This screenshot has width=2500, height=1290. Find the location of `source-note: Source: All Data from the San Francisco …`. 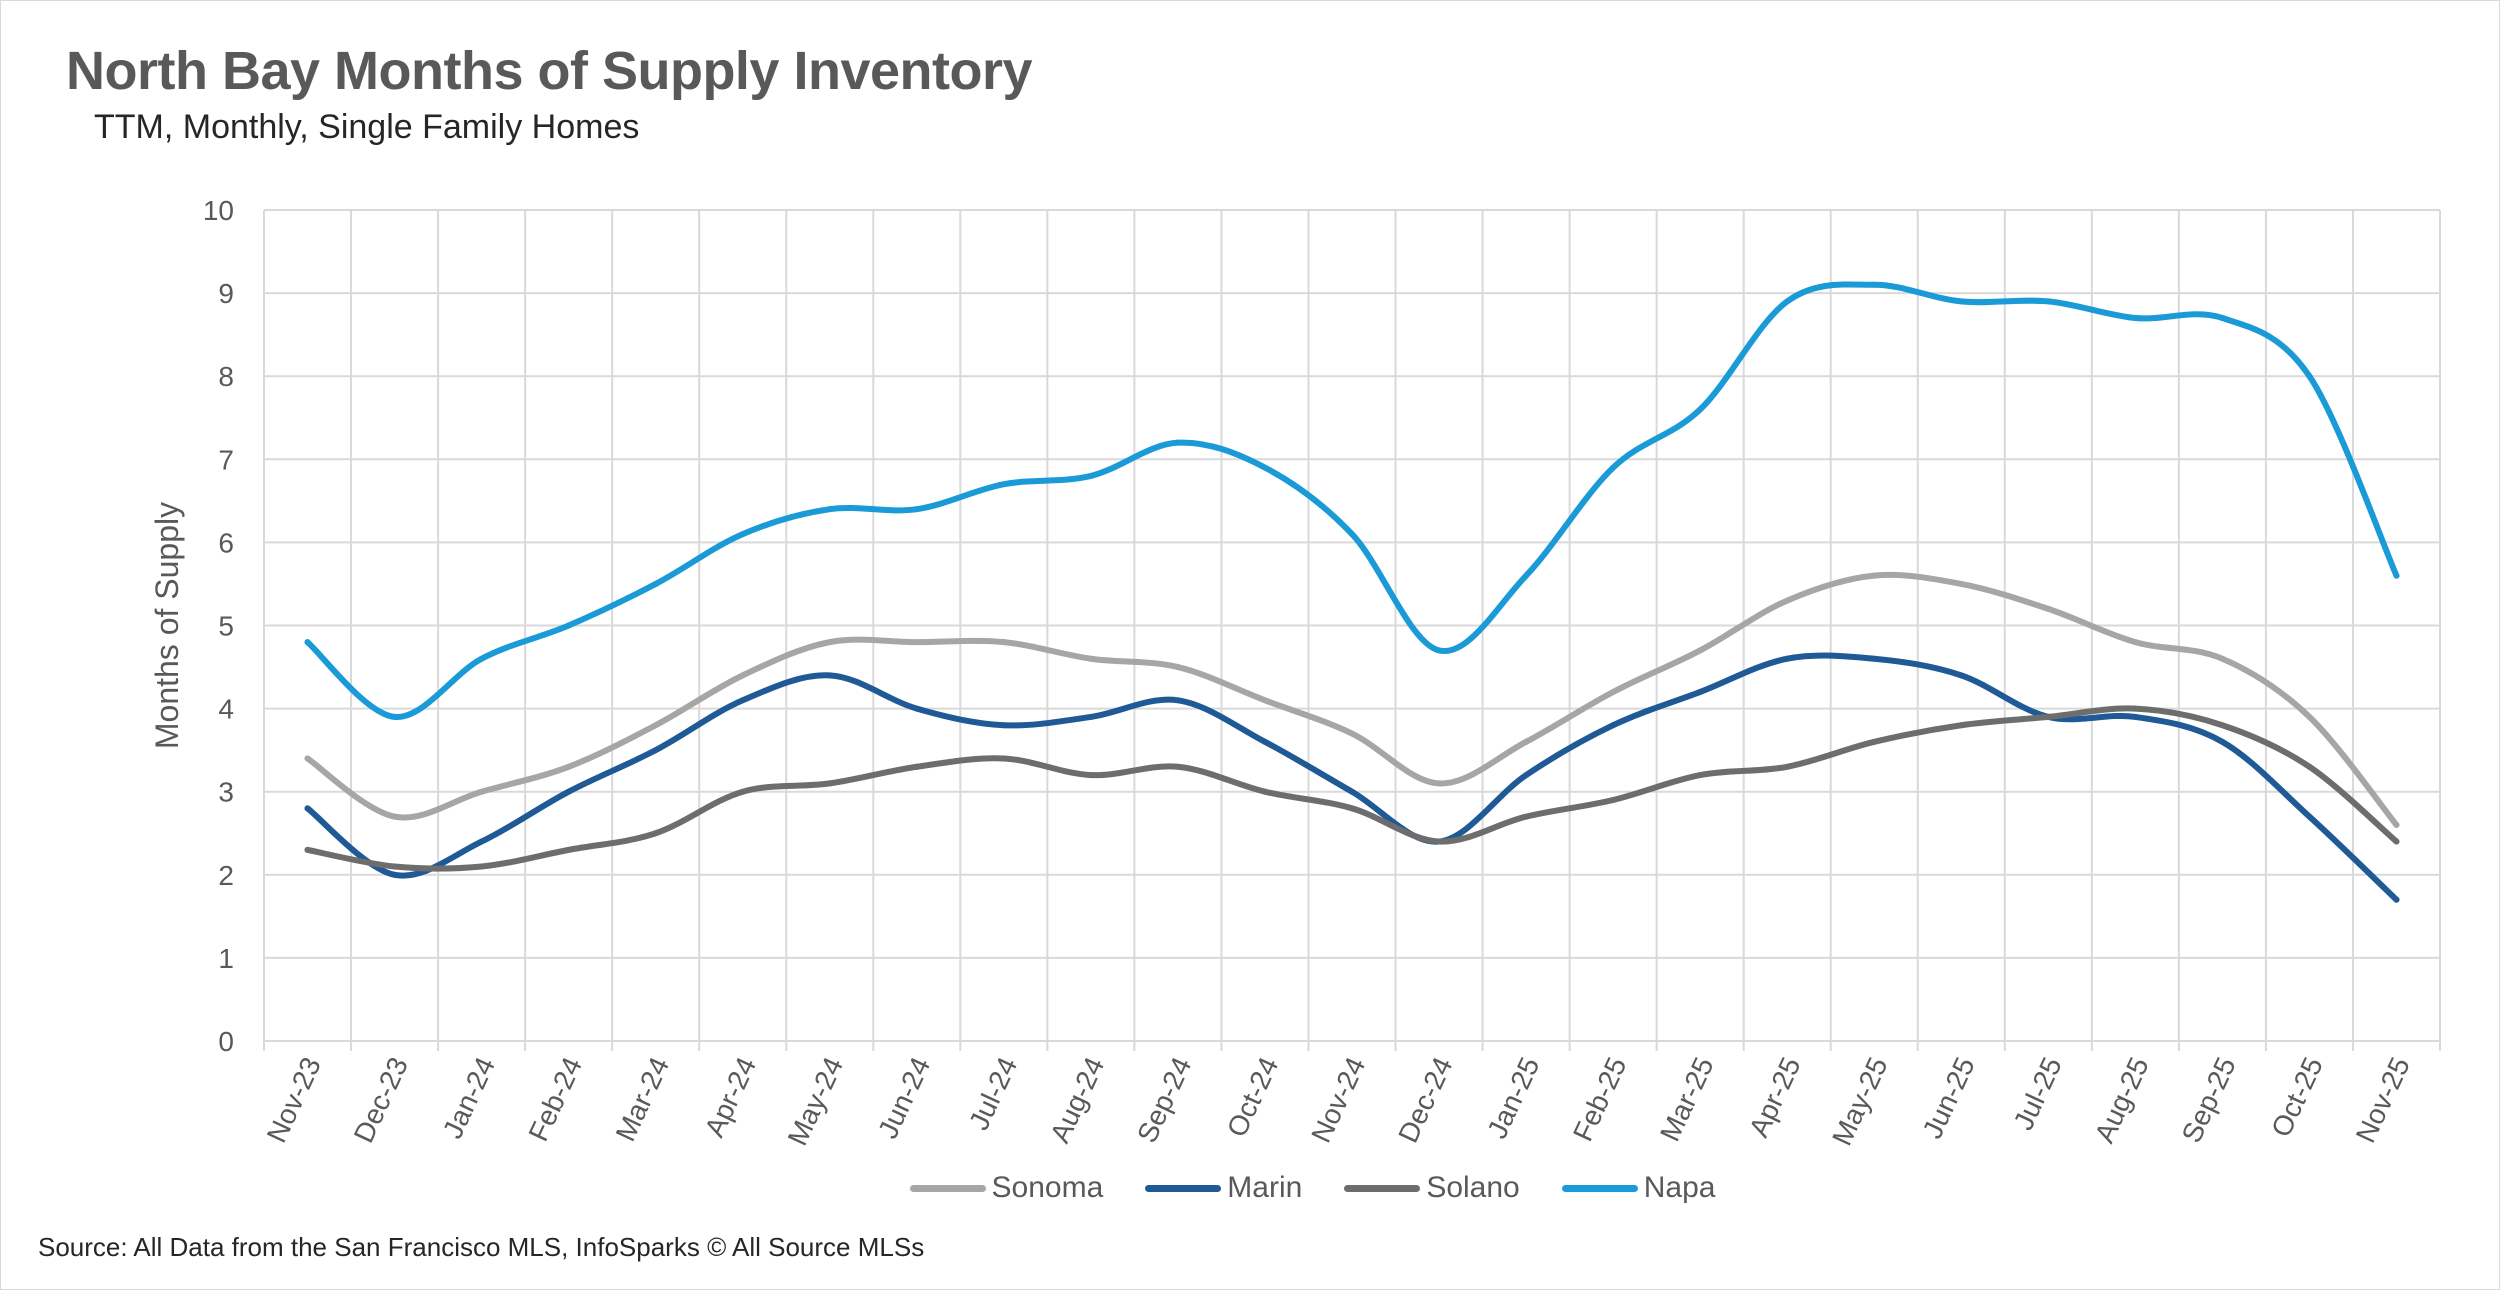

source-note: Source: All Data from the San Francisco … is located at coordinates (481, 1247).